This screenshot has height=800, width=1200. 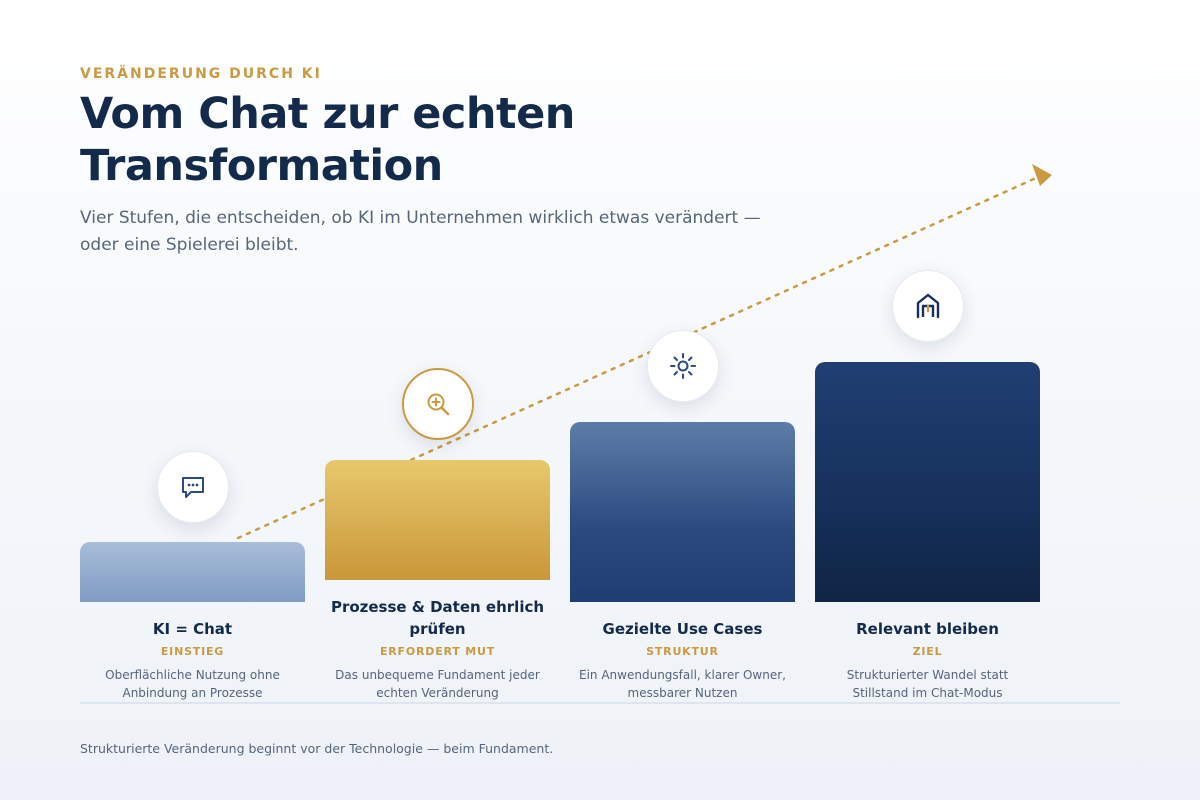 I want to click on stage-4-tag: ZIEL, so click(x=927, y=651).